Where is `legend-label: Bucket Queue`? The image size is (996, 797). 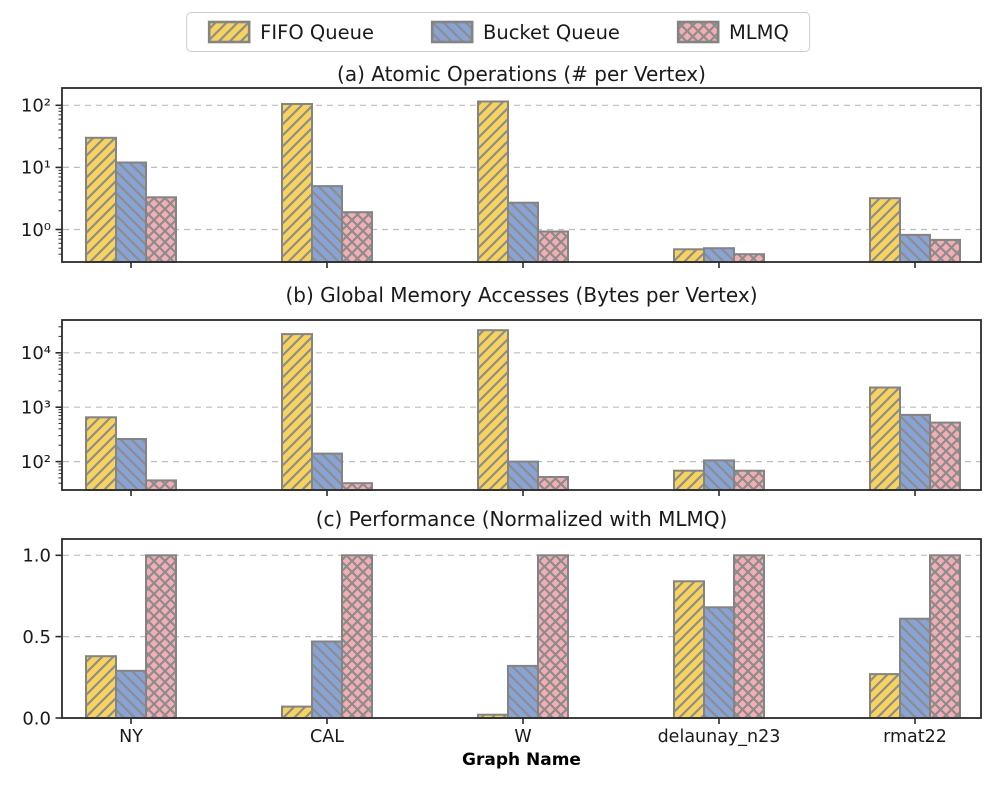 legend-label: Bucket Queue is located at coordinates (551, 32).